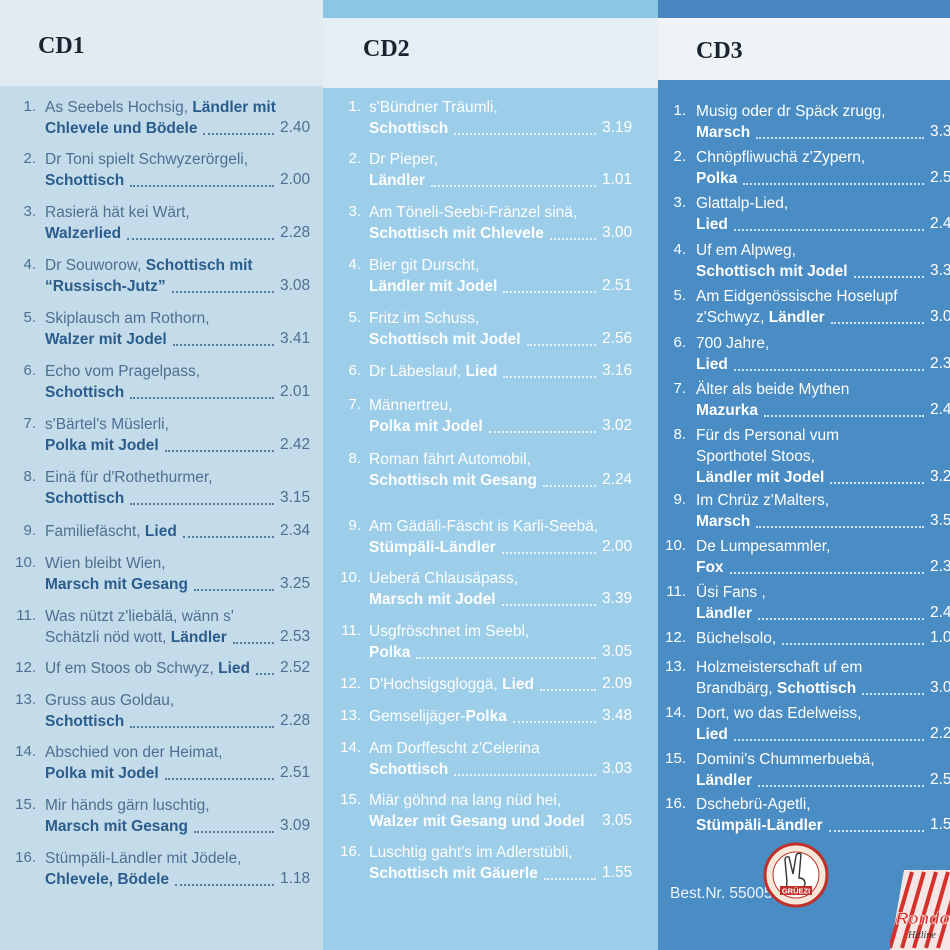  I want to click on track-title-line: Fox, so click(710, 568).